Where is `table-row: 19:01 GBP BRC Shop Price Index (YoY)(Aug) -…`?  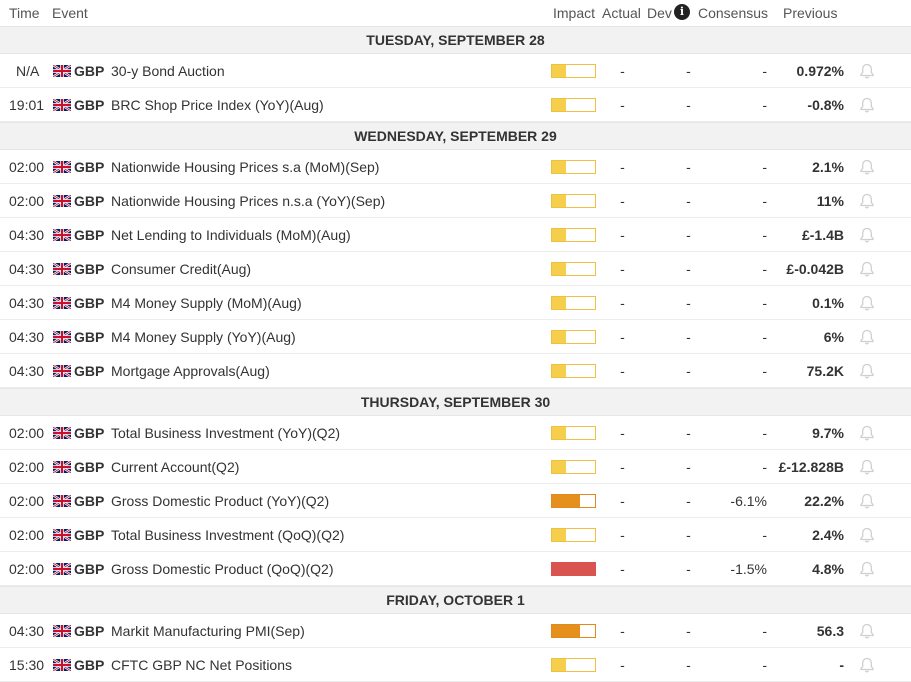 table-row: 19:01 GBP BRC Shop Price Index (YoY)(Aug) -… is located at coordinates (455, 105).